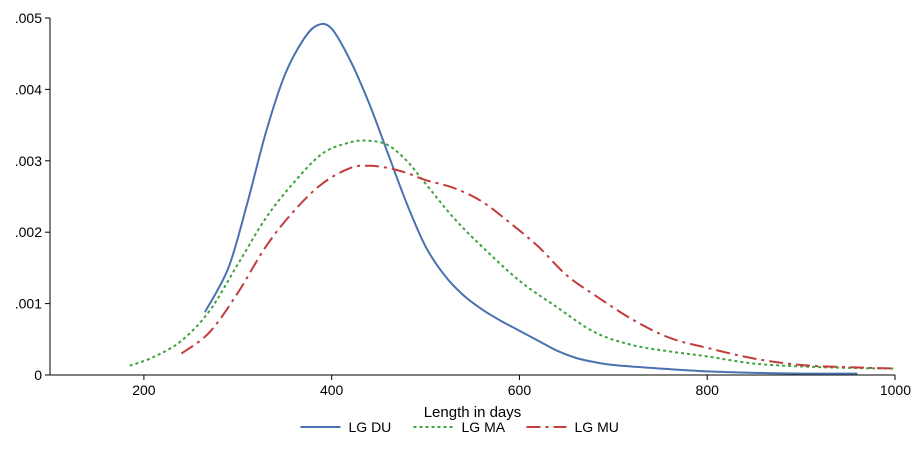 This screenshot has height=463, width=916. I want to click on y-tick-label: .002, so click(28, 232).